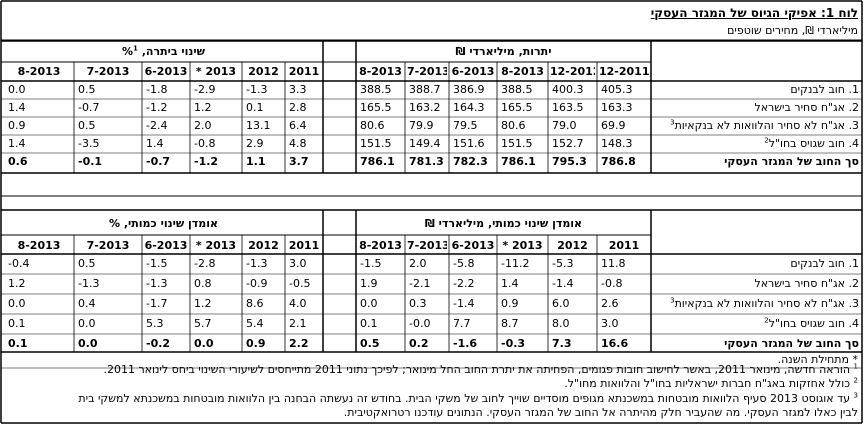 The height and width of the screenshot is (424, 865). Describe the element at coordinates (469, 143) in the screenshot. I see `balances-cell-right: 151.6` at that location.